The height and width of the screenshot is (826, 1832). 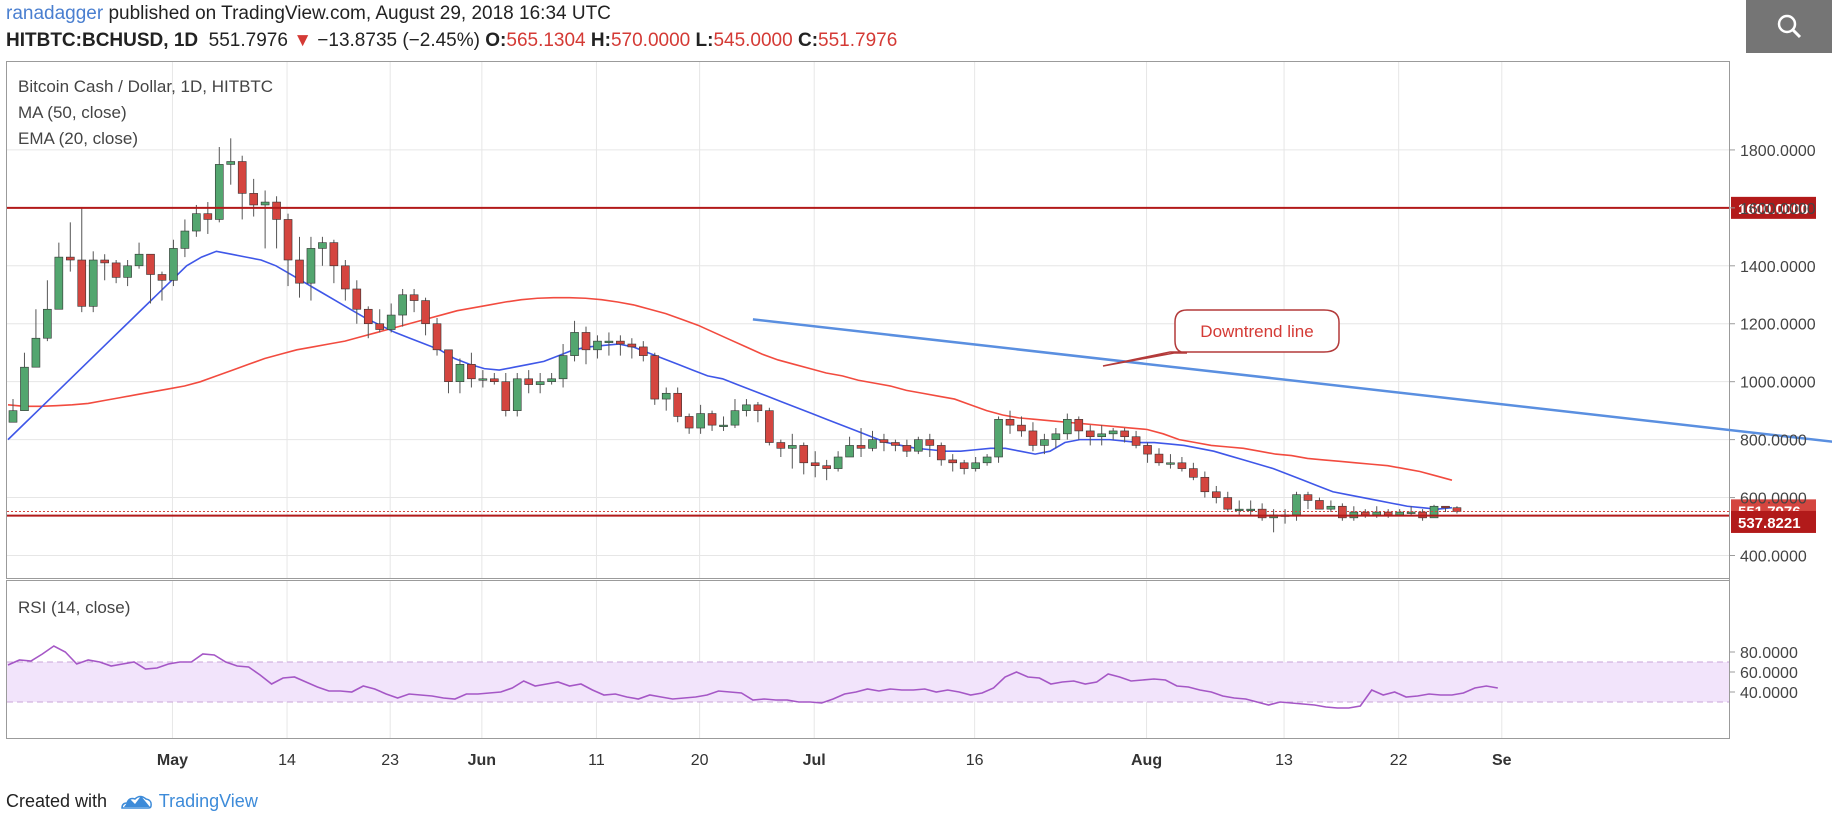 What do you see at coordinates (814, 760) in the screenshot?
I see `x-tick-label: Jul` at bounding box center [814, 760].